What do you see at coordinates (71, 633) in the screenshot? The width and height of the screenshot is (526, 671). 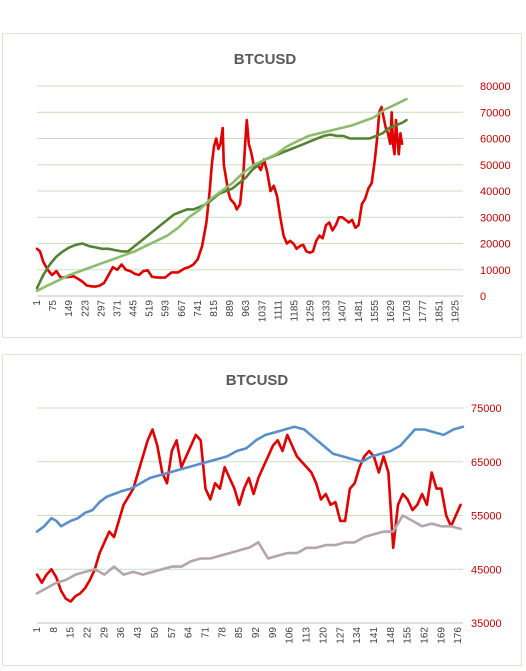 I see `bottom-x-tick-label: 15` at bounding box center [71, 633].